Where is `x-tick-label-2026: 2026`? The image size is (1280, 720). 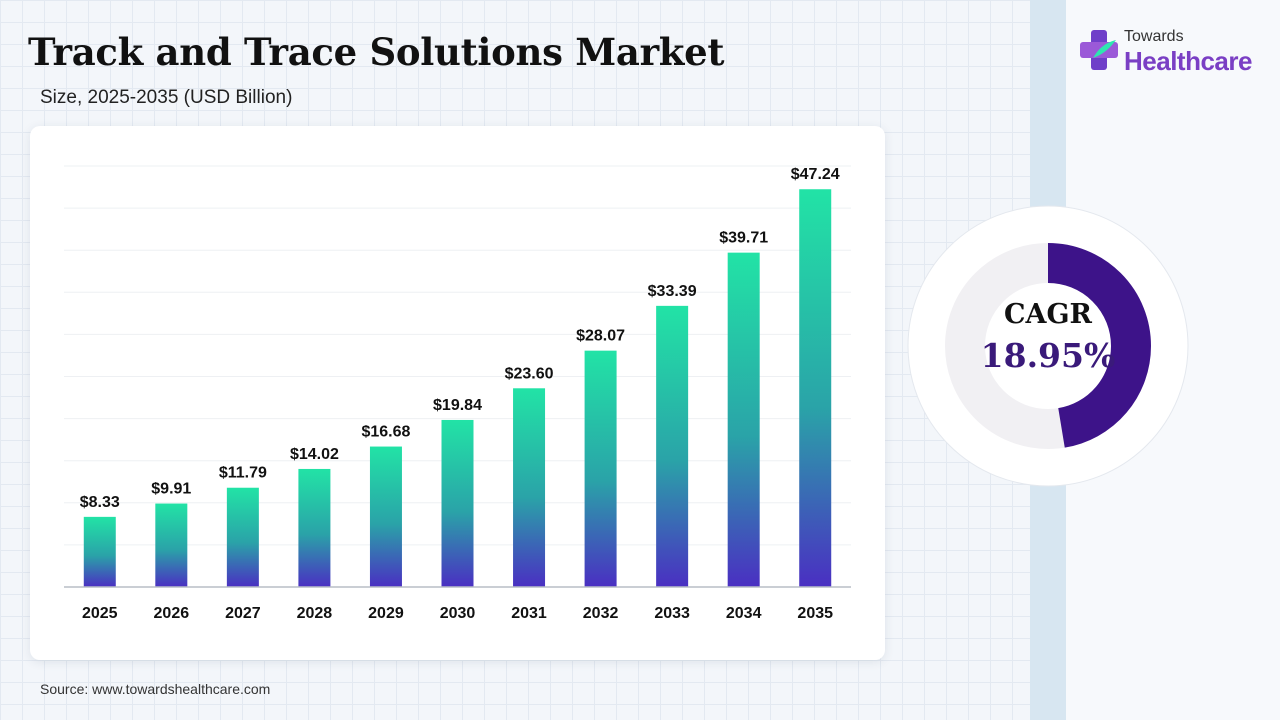 x-tick-label-2026: 2026 is located at coordinates (172, 613).